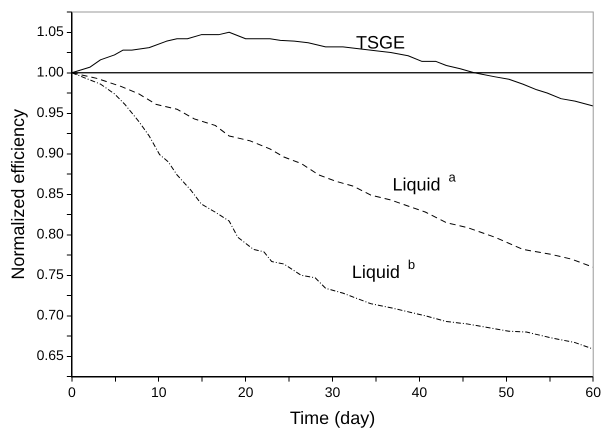 Image resolution: width=604 pixels, height=434 pixels. Describe the element at coordinates (424, 182) in the screenshot. I see `series-label: Liquid a` at that location.